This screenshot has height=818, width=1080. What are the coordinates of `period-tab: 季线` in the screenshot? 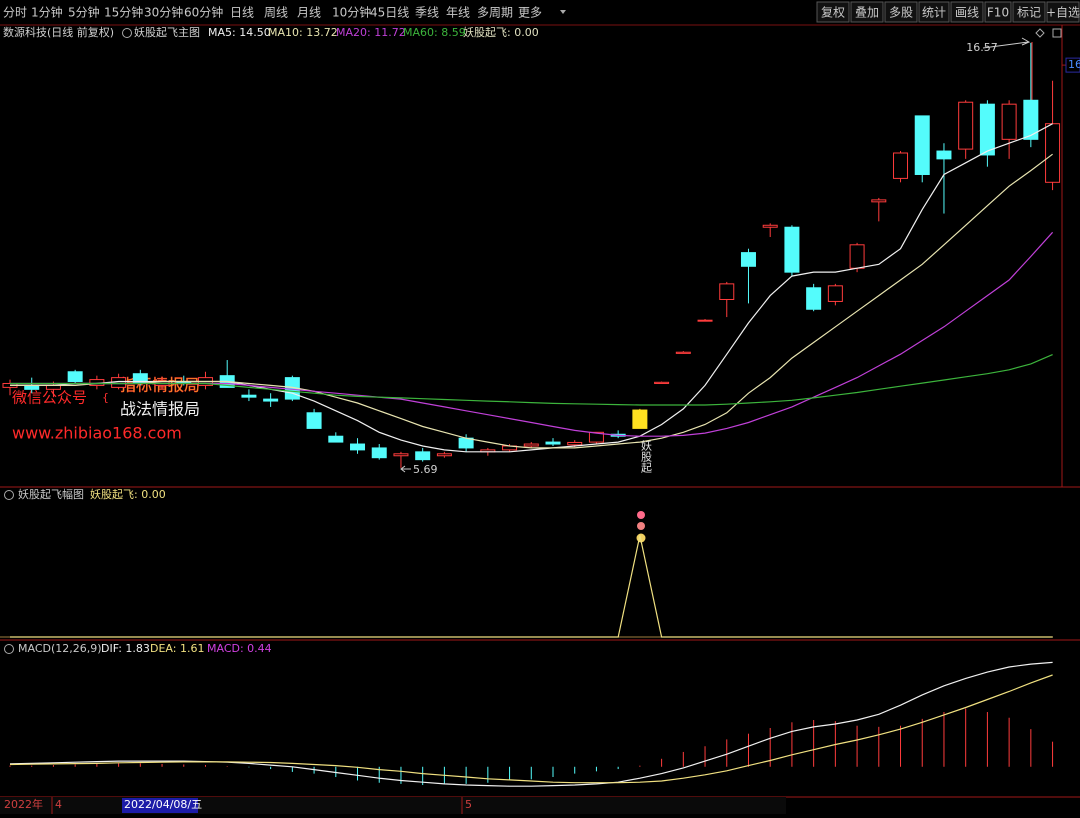 It's located at (427, 13).